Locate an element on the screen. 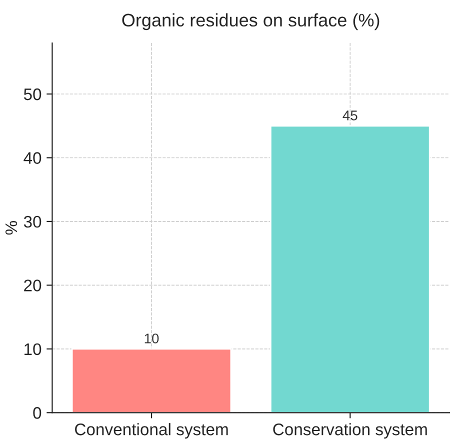 The height and width of the screenshot is (439, 454). x-tick-label: Conservation system is located at coordinates (350, 431).